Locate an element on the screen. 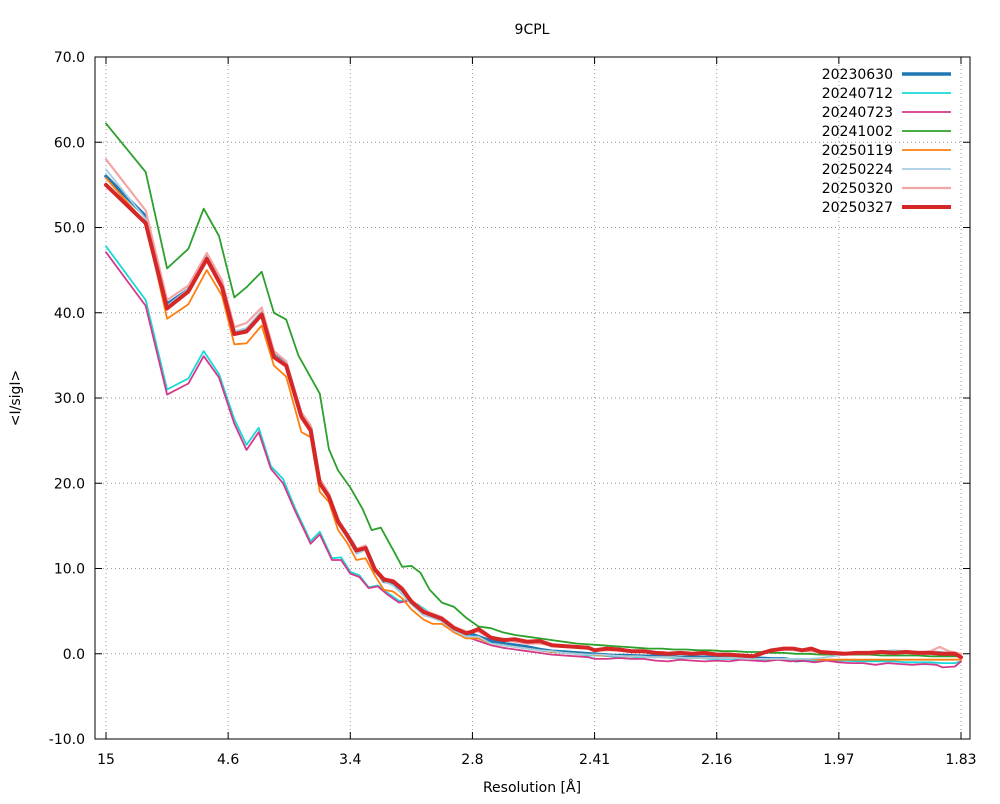 This screenshot has width=1000, height=804. y-tick-label: 40.0 is located at coordinates (69, 314).